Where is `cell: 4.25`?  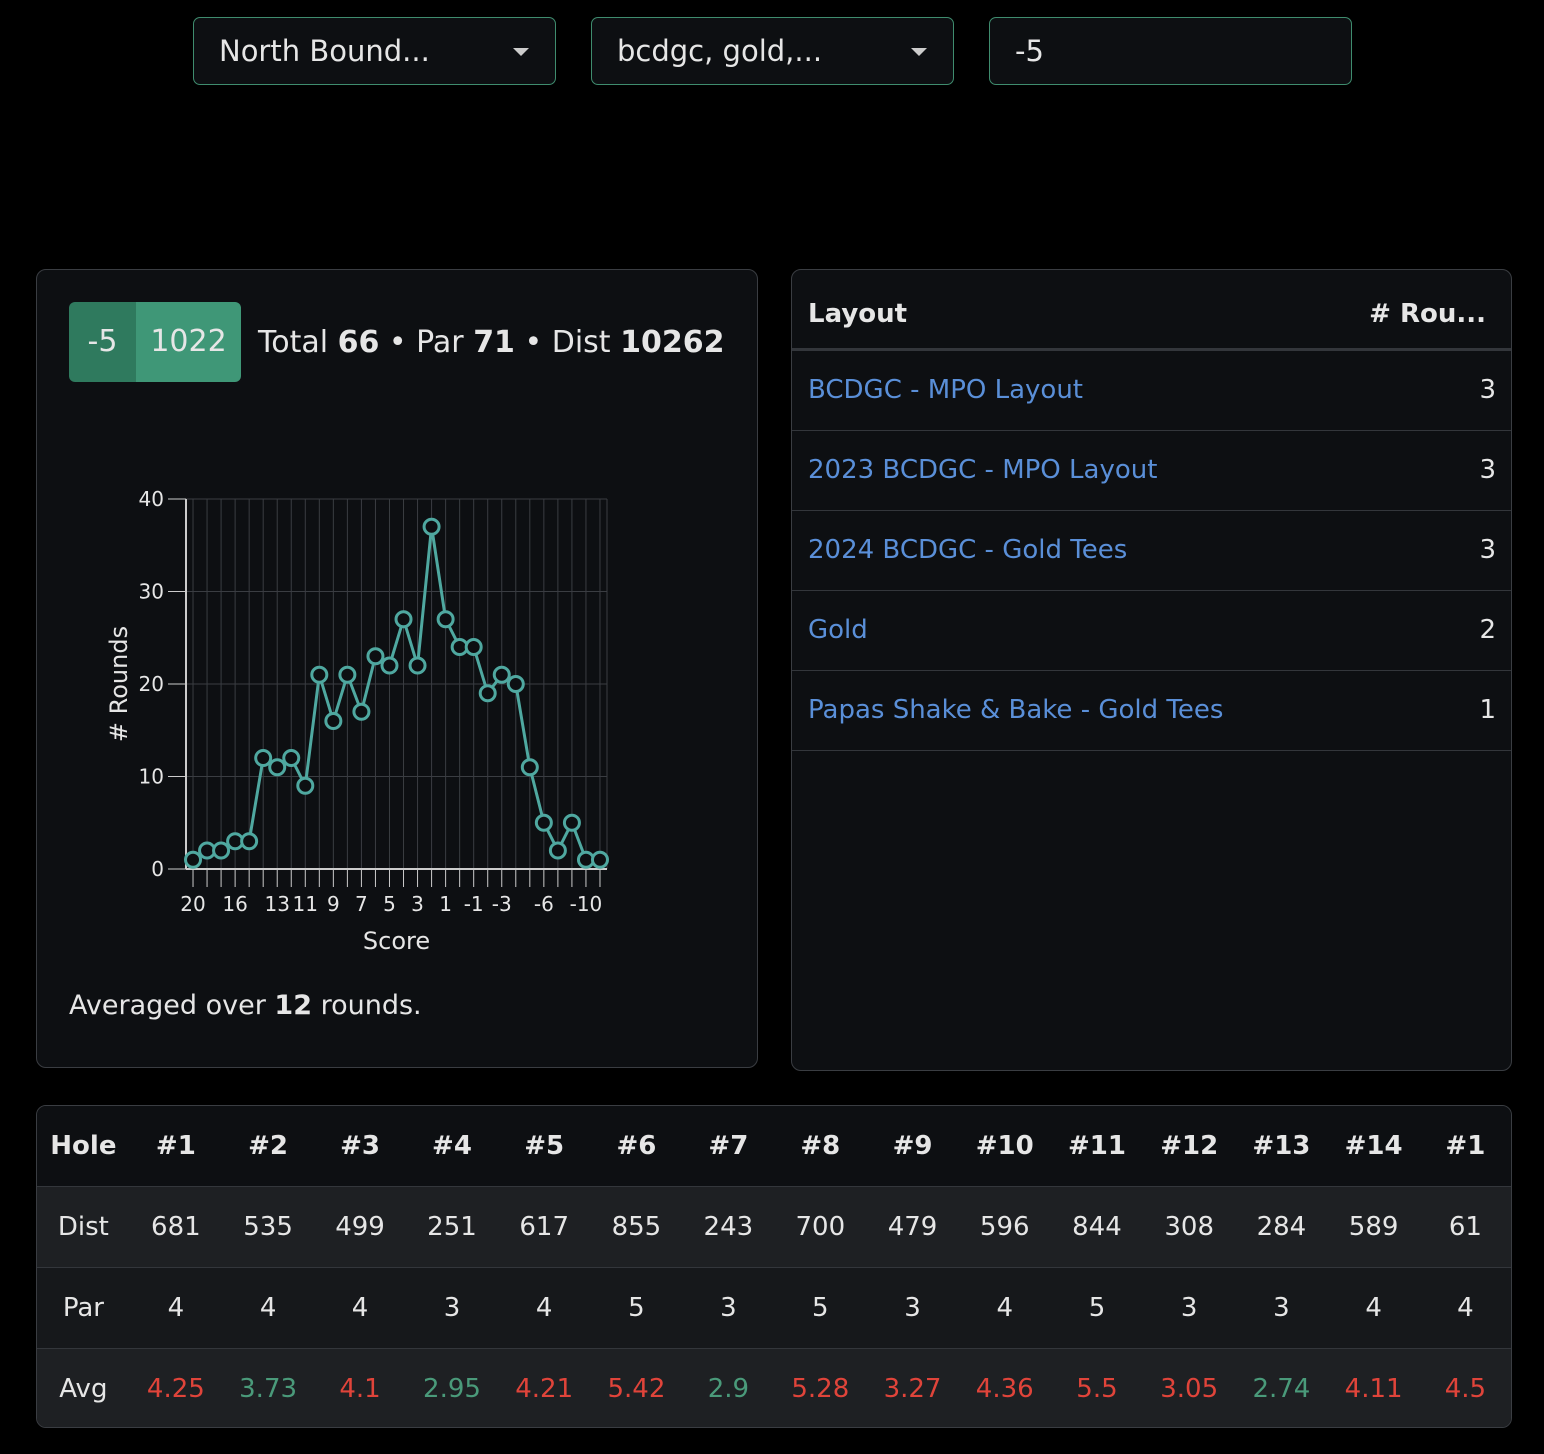 cell: 4.25 is located at coordinates (175, 1389).